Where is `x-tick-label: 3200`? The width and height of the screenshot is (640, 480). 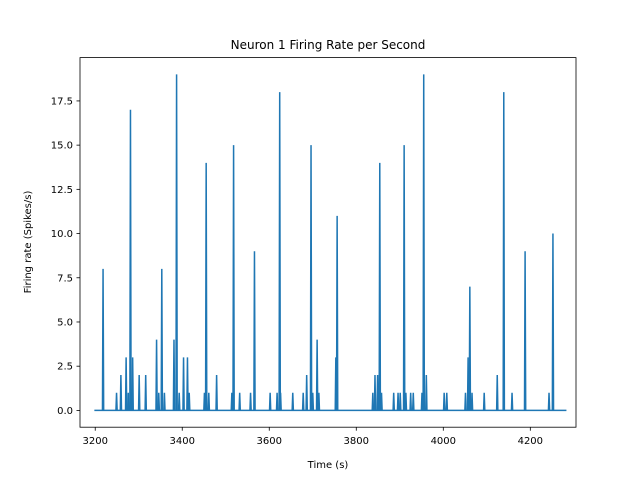
x-tick-label: 3200 is located at coordinates (95, 441).